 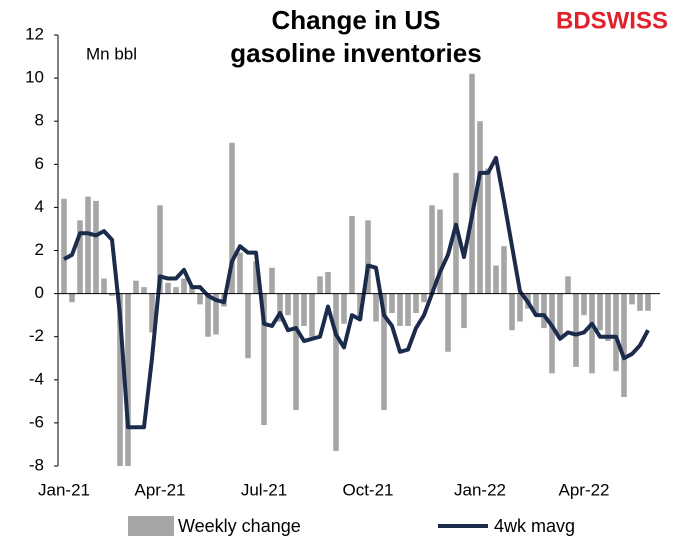 What do you see at coordinates (151, 526) in the screenshot?
I see `legend-swatch` at bounding box center [151, 526].